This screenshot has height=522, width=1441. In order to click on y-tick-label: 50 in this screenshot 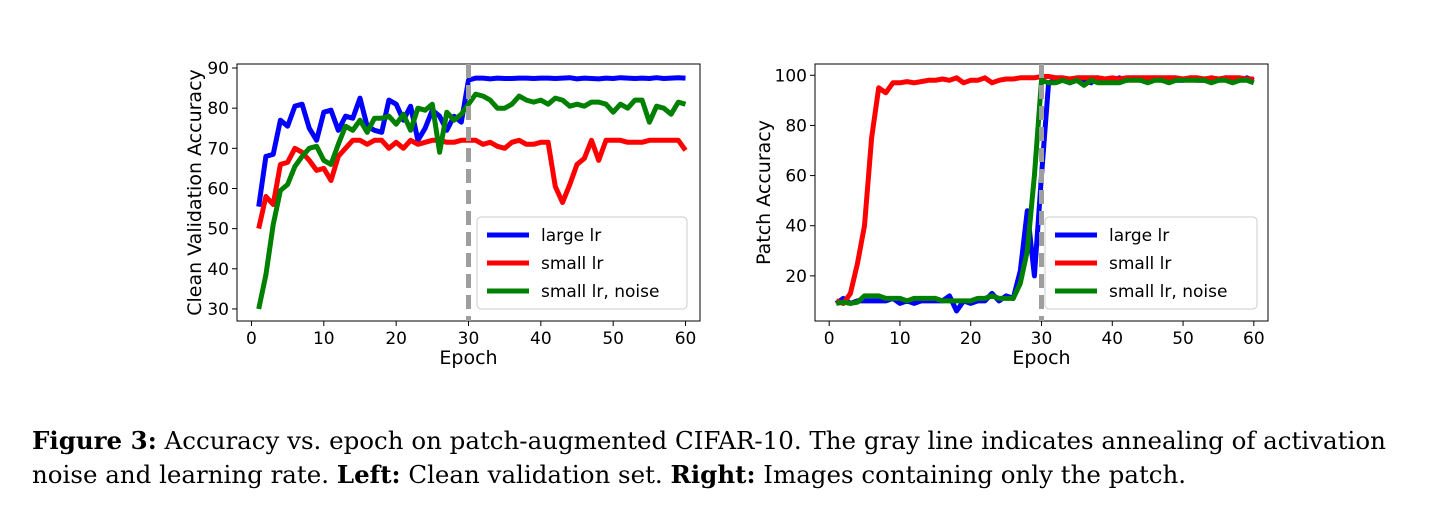, I will do `click(218, 230)`.